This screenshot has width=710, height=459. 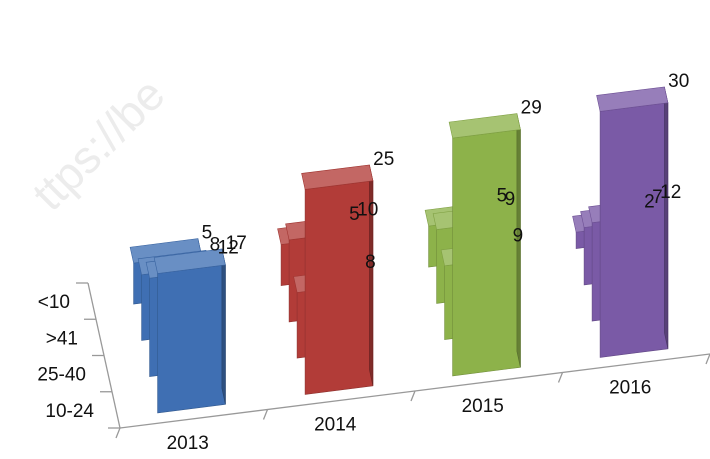 I want to click on x-tick-label: 2016, so click(x=630, y=387).